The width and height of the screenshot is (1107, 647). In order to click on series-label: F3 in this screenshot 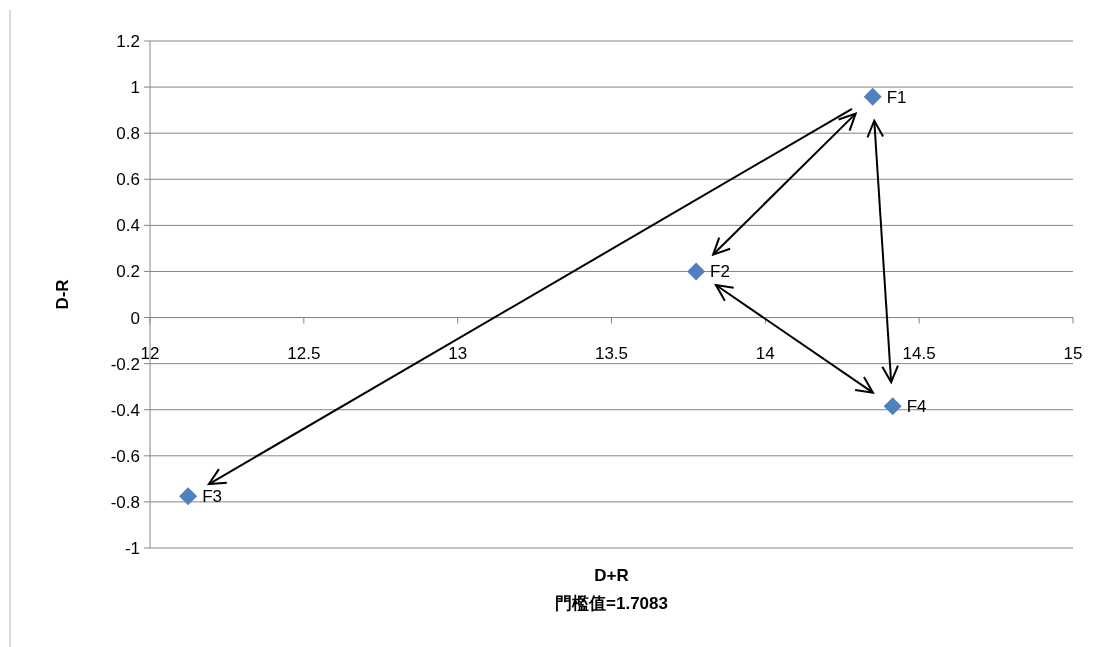, I will do `click(212, 497)`.